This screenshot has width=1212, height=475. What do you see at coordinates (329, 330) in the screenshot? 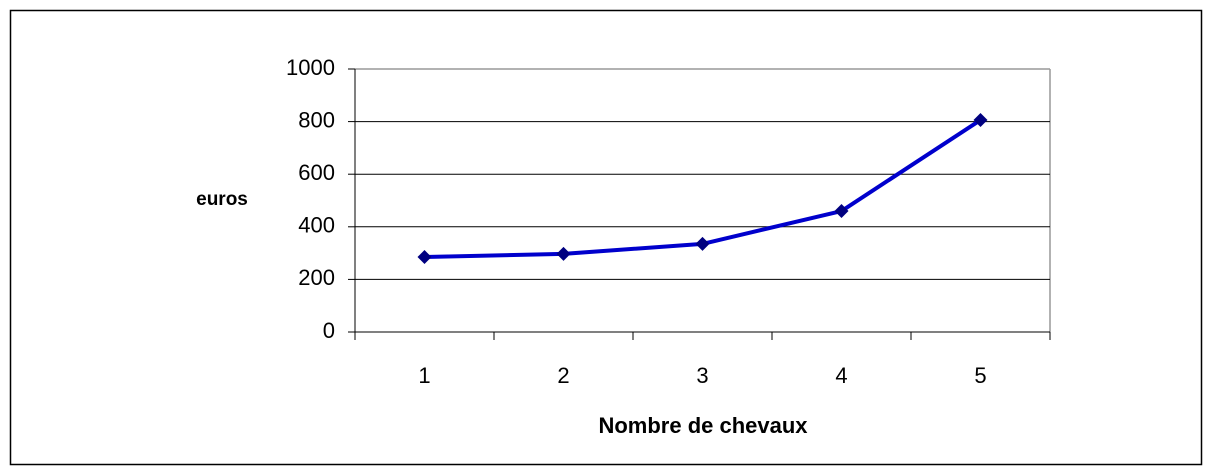
I see `y-tick-label: 0` at bounding box center [329, 330].